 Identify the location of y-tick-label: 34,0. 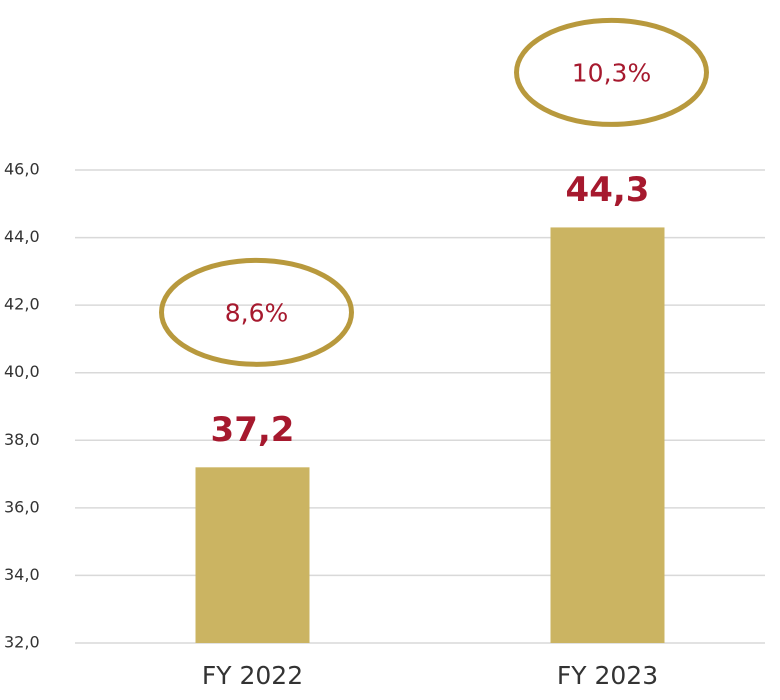
(22, 574).